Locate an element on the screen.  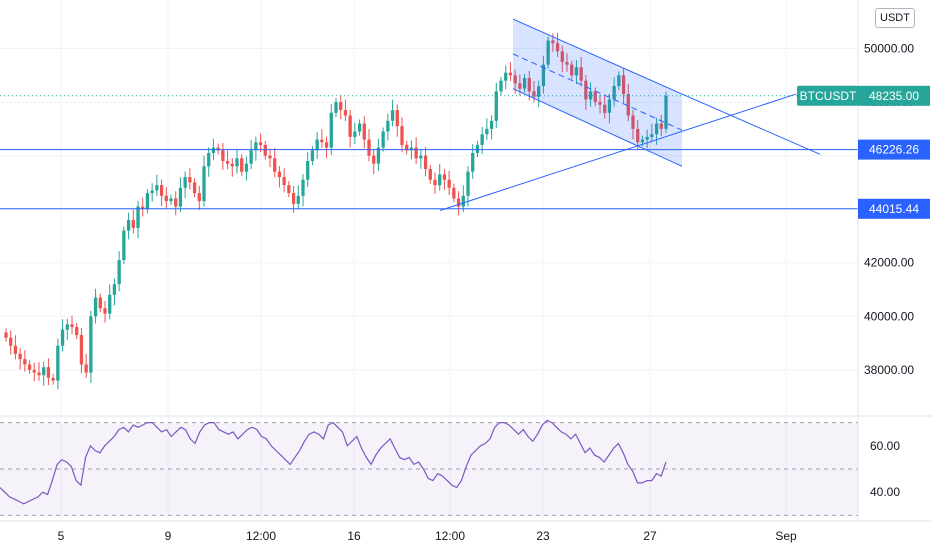
price-tag-value: 48235.00 is located at coordinates (894, 96).